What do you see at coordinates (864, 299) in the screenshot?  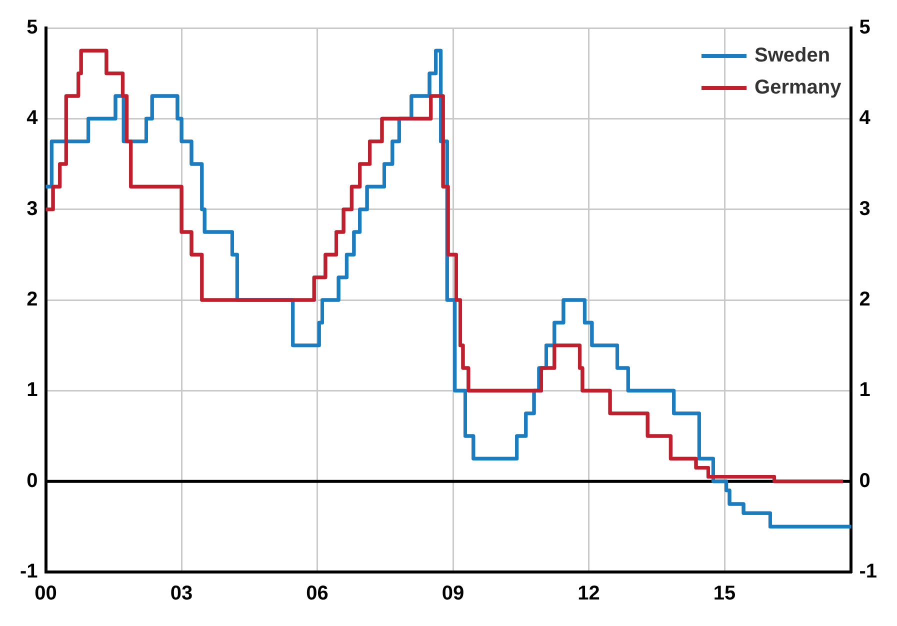 I see `y2-tick-label: 2` at bounding box center [864, 299].